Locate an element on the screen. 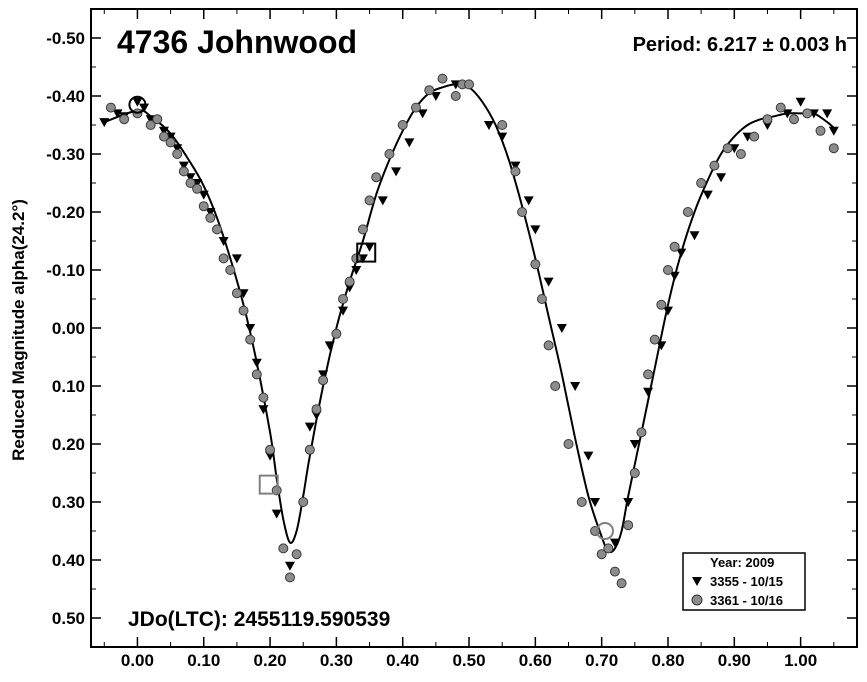 The width and height of the screenshot is (867, 682). legend-box is located at coordinates (744, 581).